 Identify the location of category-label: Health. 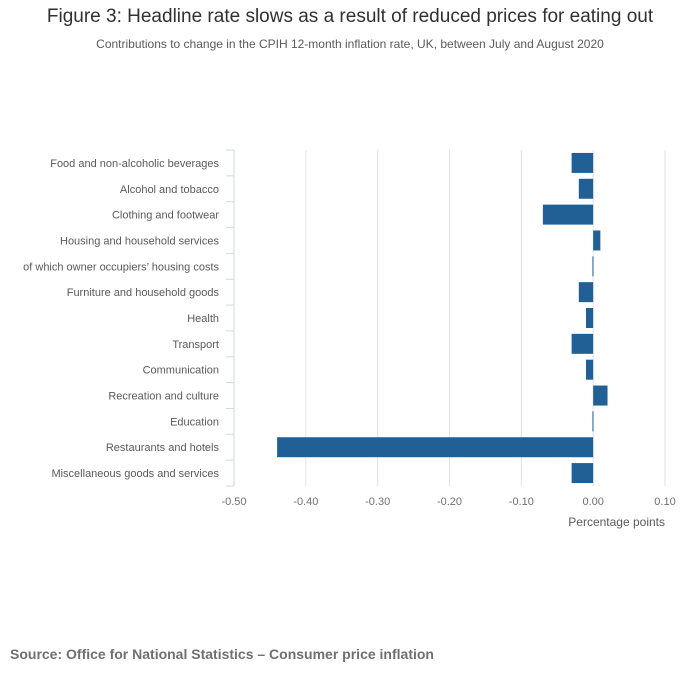
(203, 319).